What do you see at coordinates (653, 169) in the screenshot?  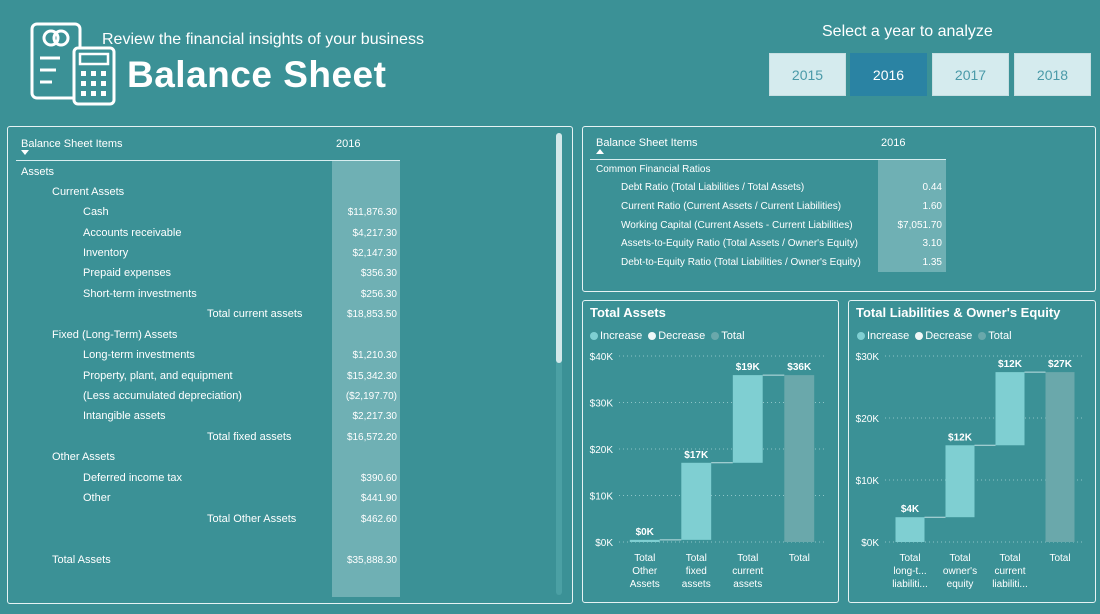 I see `ratios-group-label: Common Financial Ratios` at bounding box center [653, 169].